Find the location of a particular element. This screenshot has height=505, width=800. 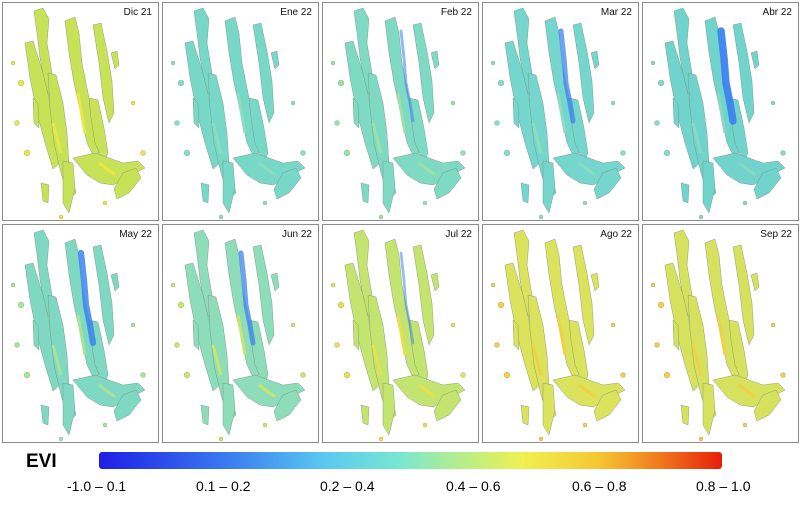

legend-class-label: -1.0 – 0.1 is located at coordinates (97, 486).